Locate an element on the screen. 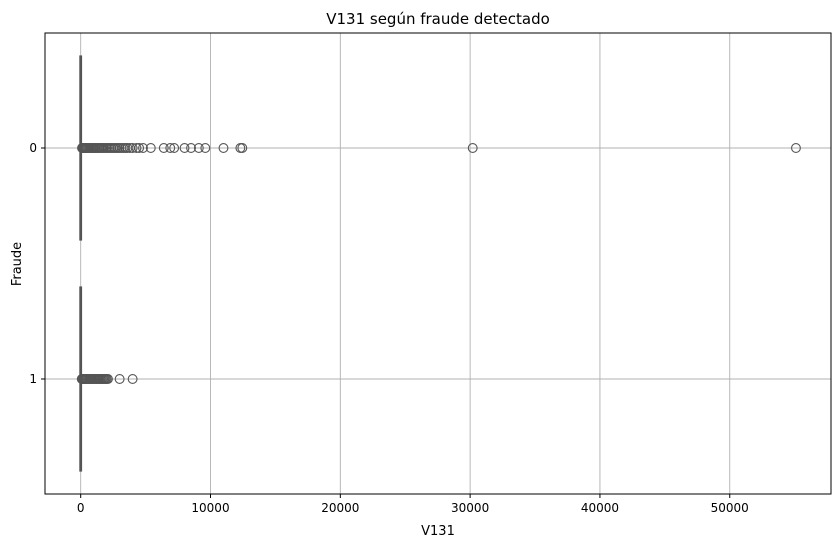 The image size is (833, 552). chart-title: V131 según fraude detectado is located at coordinates (438, 19).